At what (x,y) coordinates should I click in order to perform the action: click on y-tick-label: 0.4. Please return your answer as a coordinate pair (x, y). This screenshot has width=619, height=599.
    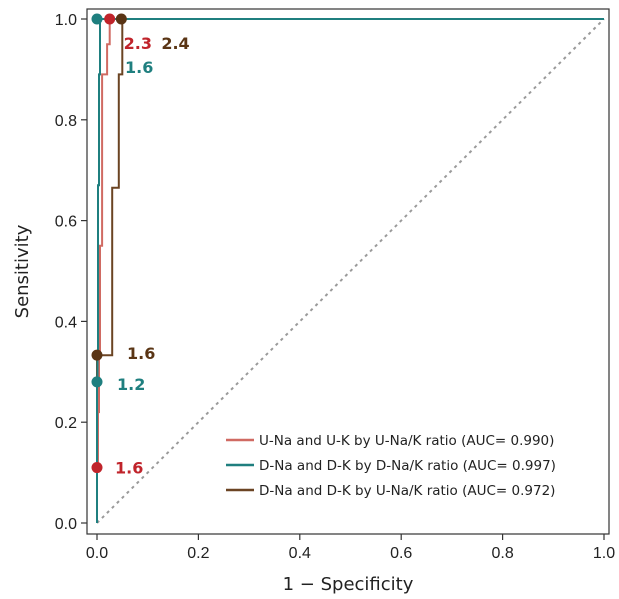
    Looking at the image, I should click on (66, 322).